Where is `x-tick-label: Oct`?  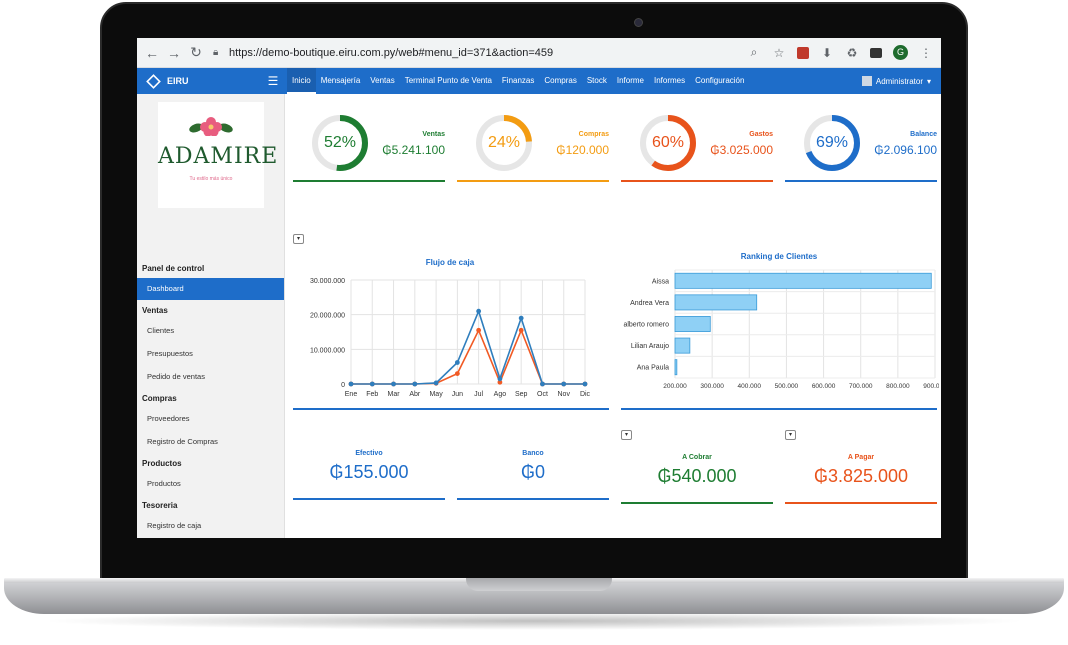 x-tick-label: Oct is located at coordinates (542, 394).